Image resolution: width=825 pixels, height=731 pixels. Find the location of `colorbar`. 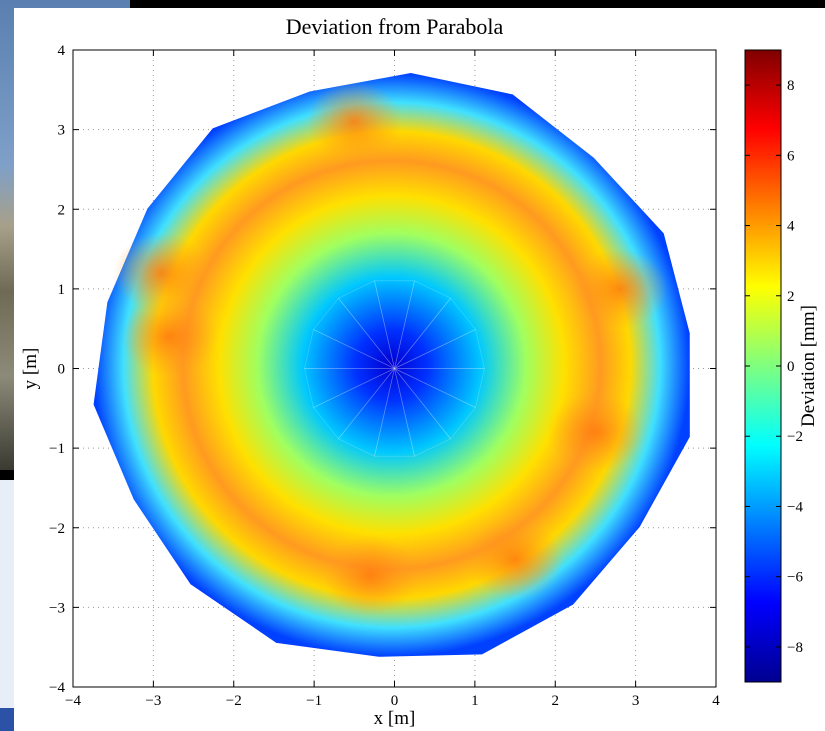

colorbar is located at coordinates (763, 366).